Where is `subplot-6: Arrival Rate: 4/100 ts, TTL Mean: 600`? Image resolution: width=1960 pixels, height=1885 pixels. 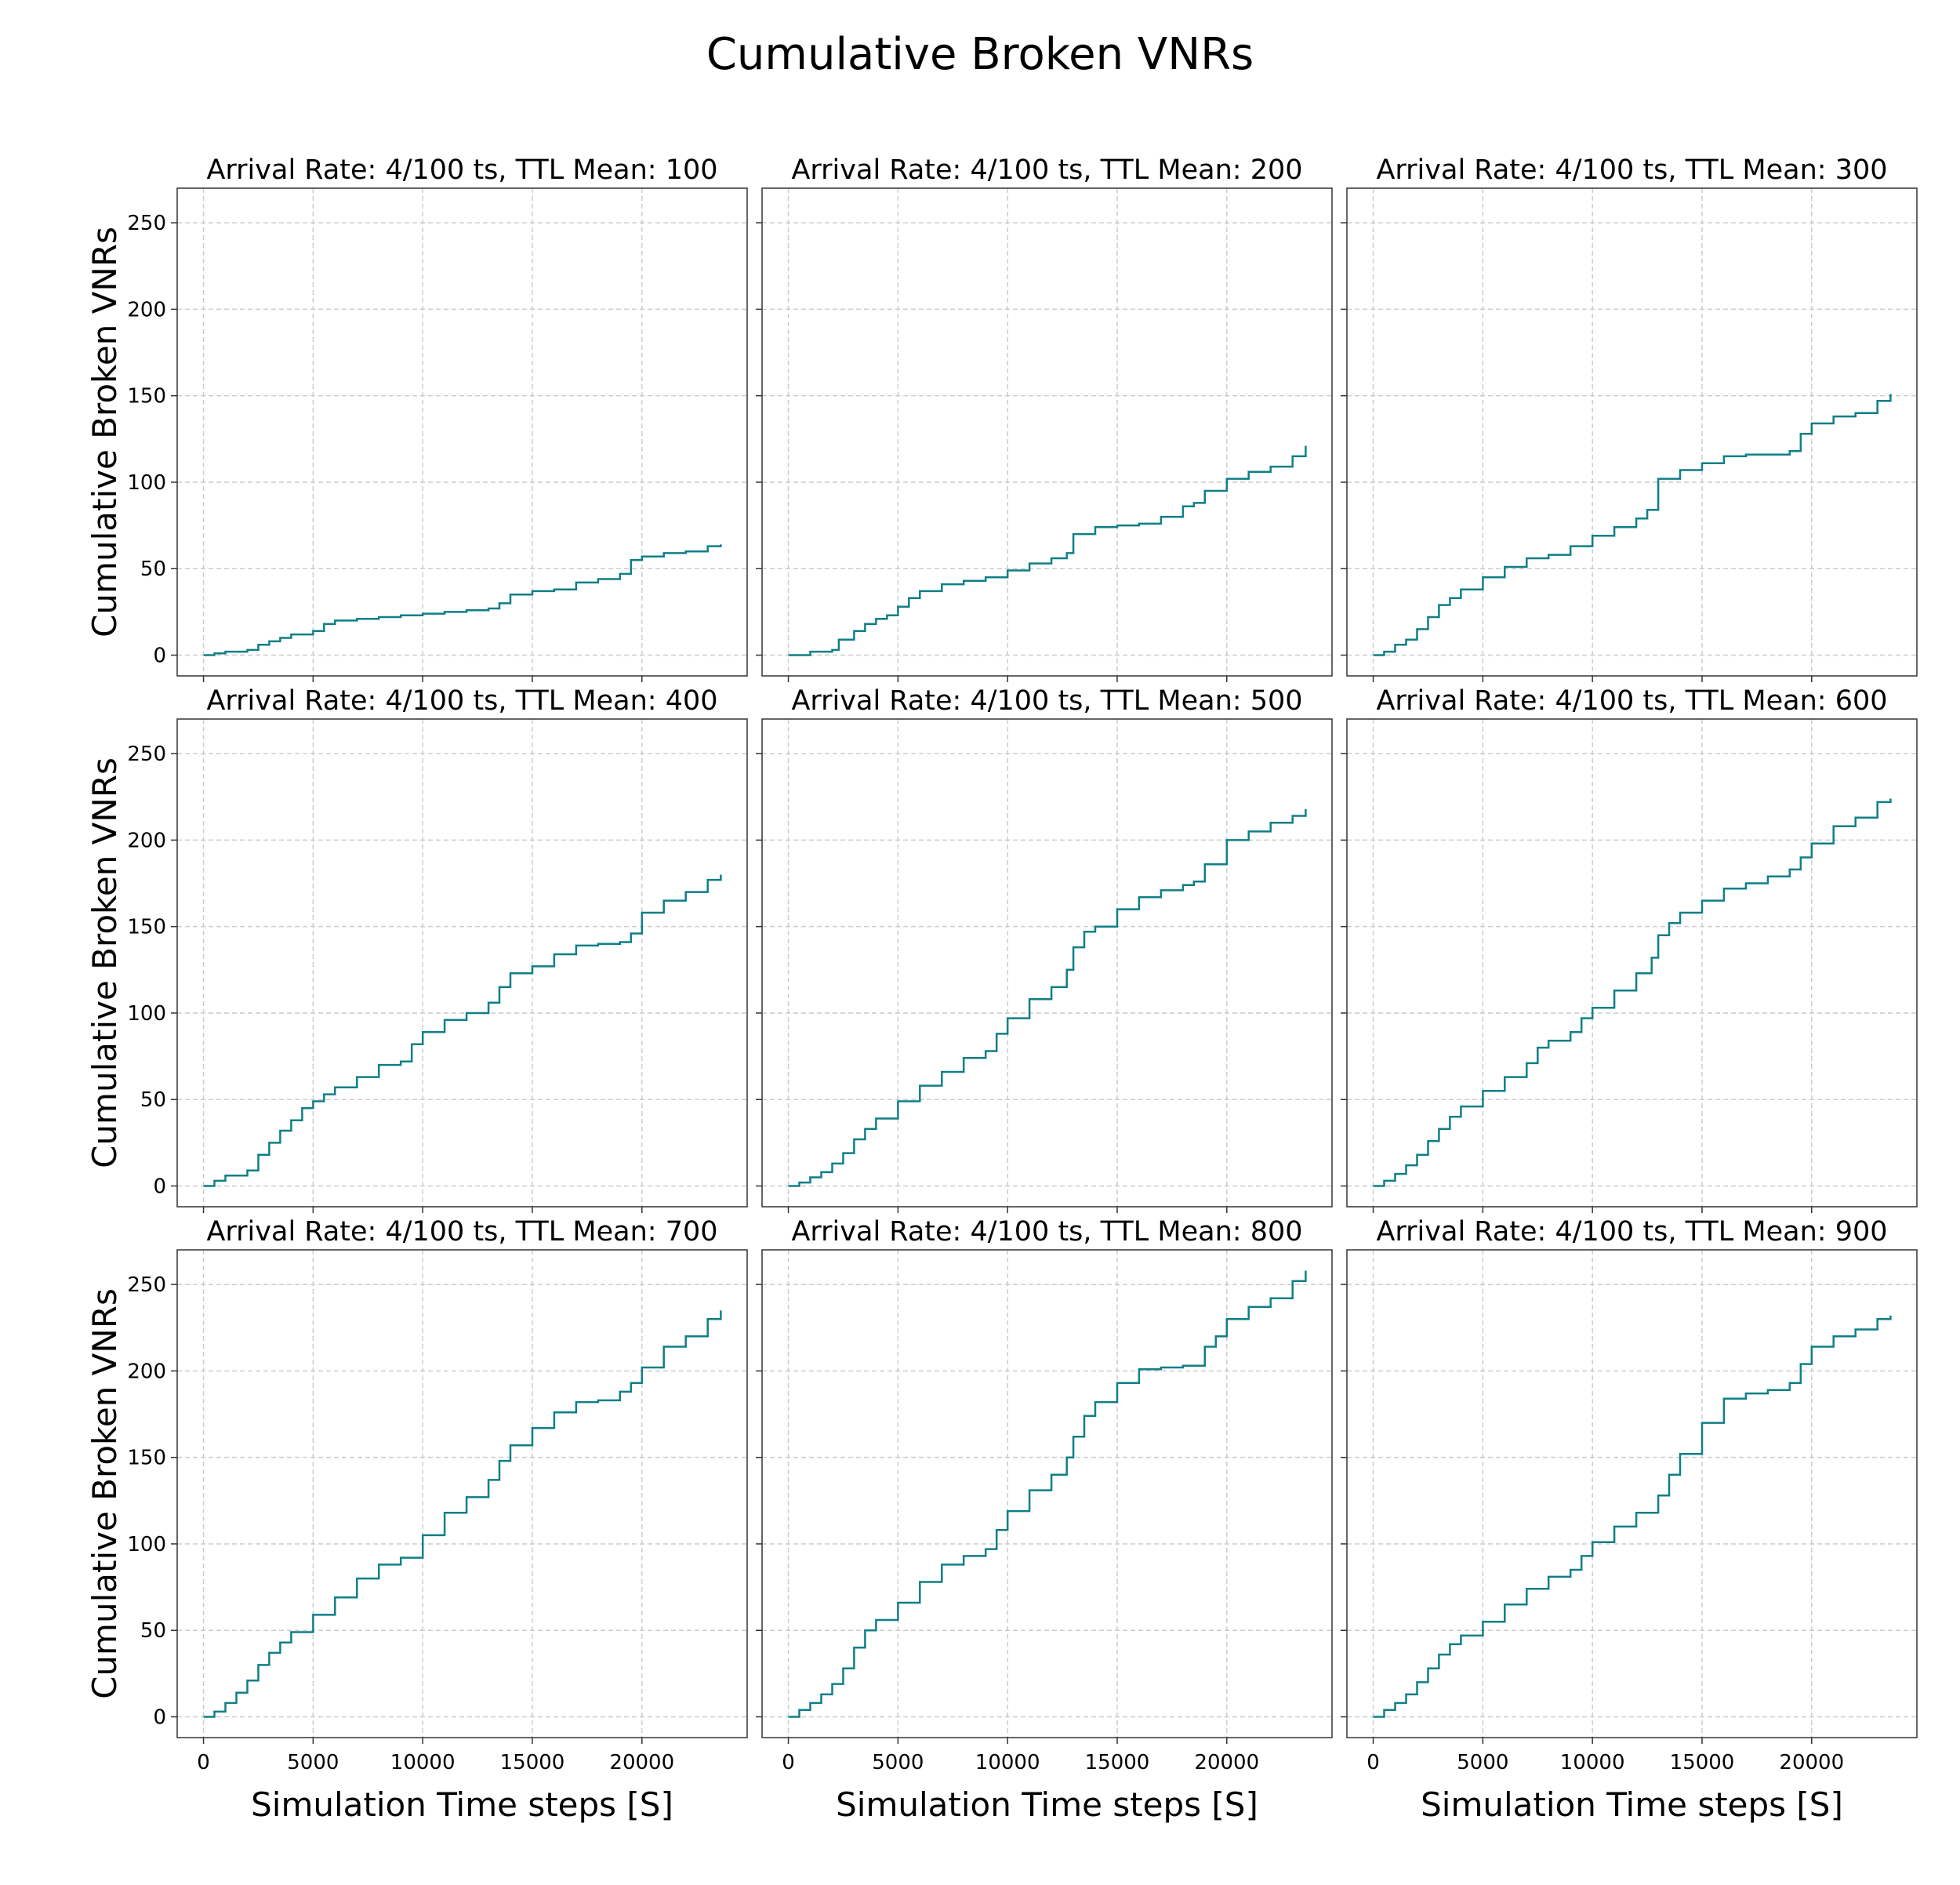 subplot-6: Arrival Rate: 4/100 ts, TTL Mean: 600 is located at coordinates (1629, 949).